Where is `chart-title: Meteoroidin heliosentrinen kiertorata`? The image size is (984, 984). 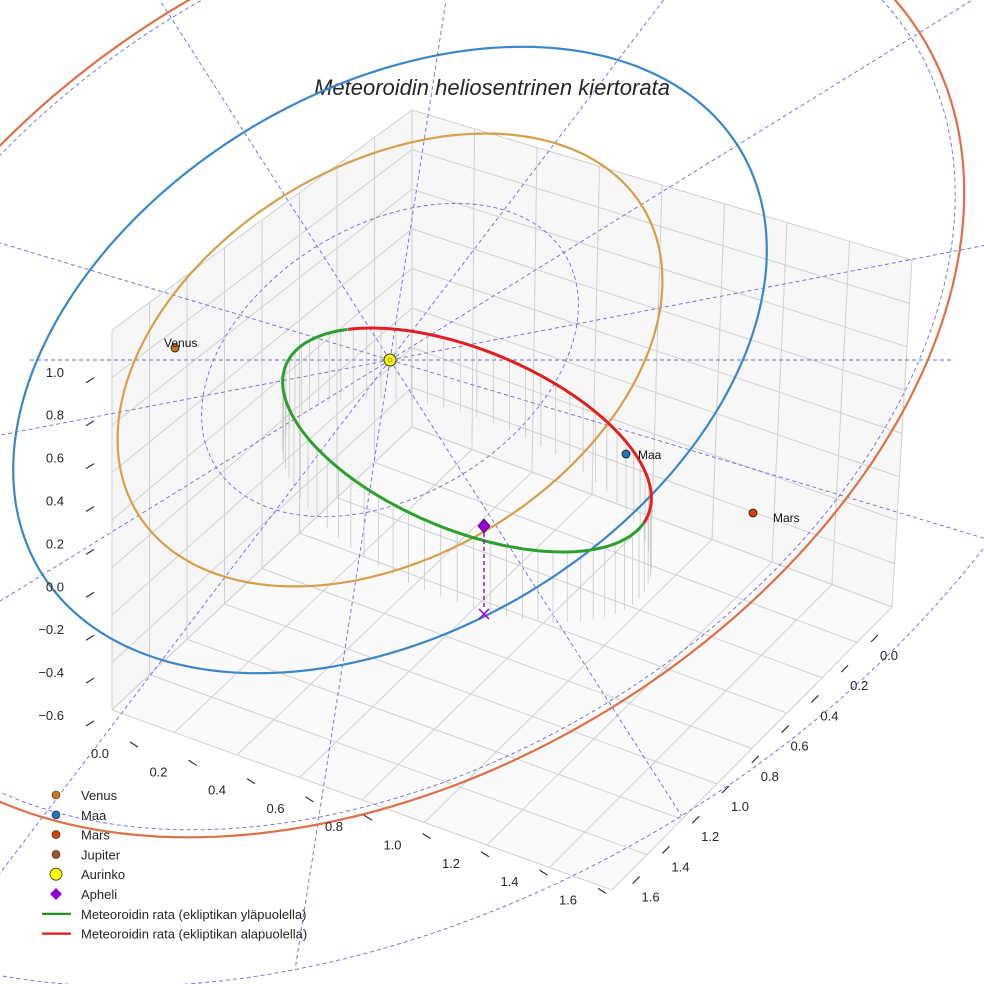
chart-title: Meteoroidin heliosentrinen kiertorata is located at coordinates (492, 87).